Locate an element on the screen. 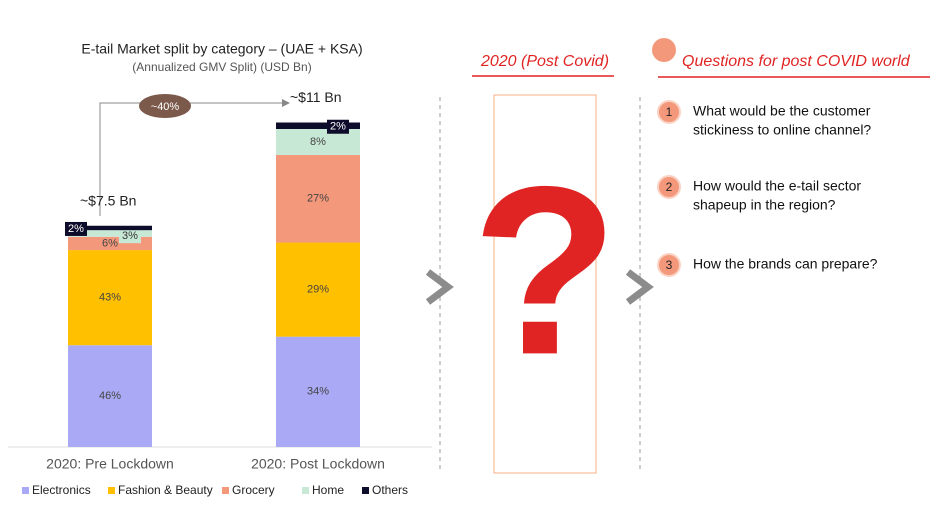 The width and height of the screenshot is (940, 526). placeholder-box is located at coordinates (545, 284).